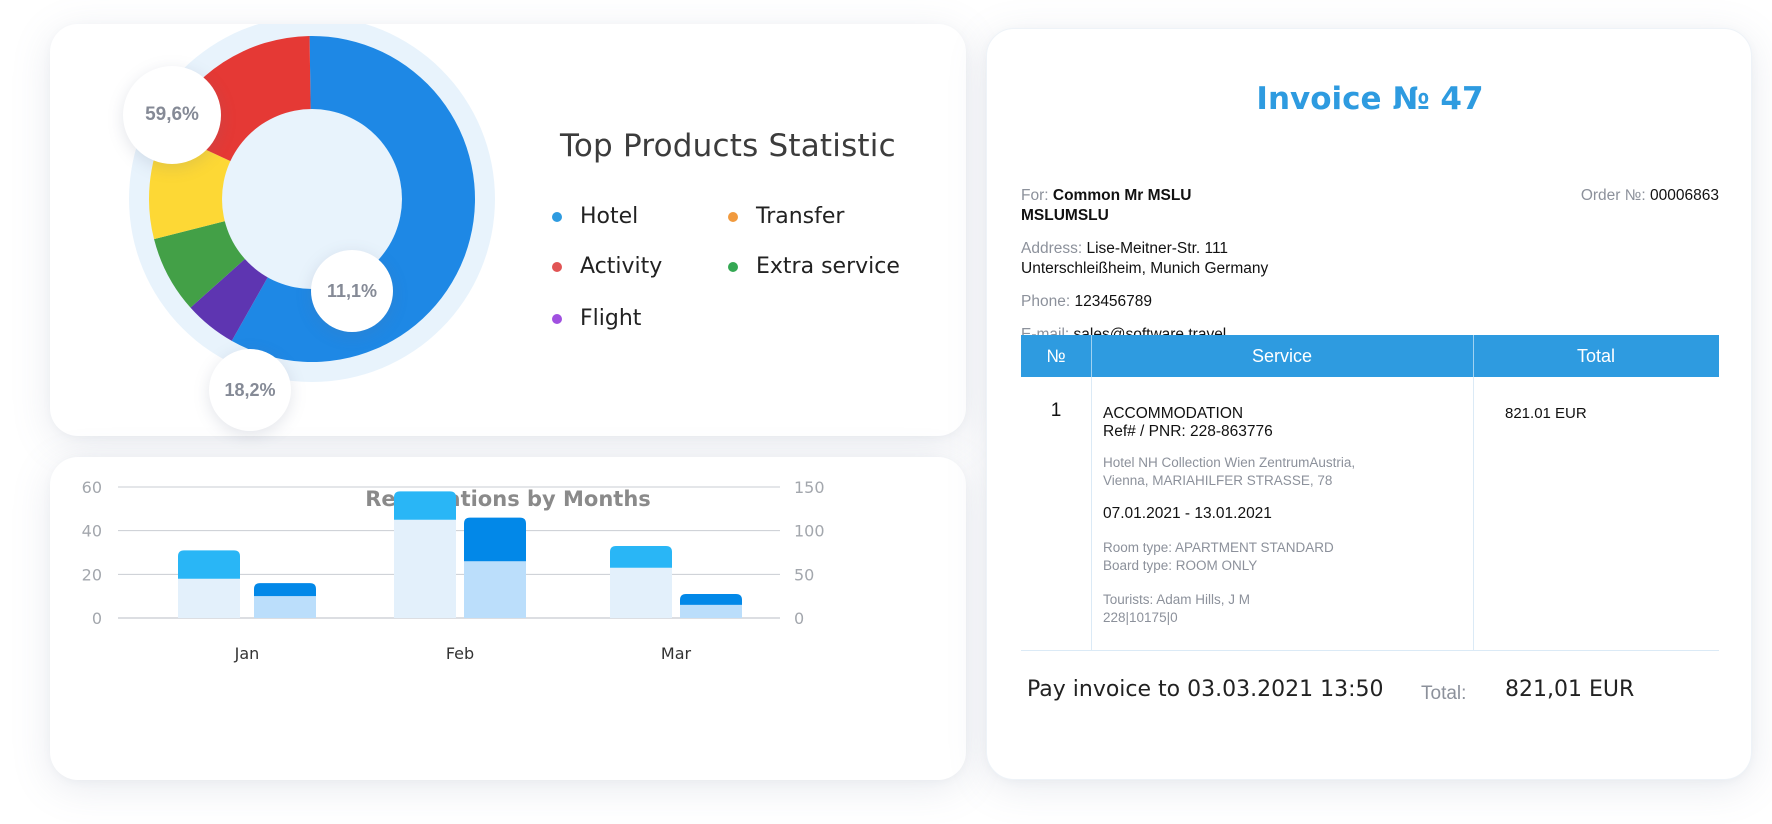 The height and width of the screenshot is (824, 1772). I want to click on total-label: Total:, so click(1444, 693).